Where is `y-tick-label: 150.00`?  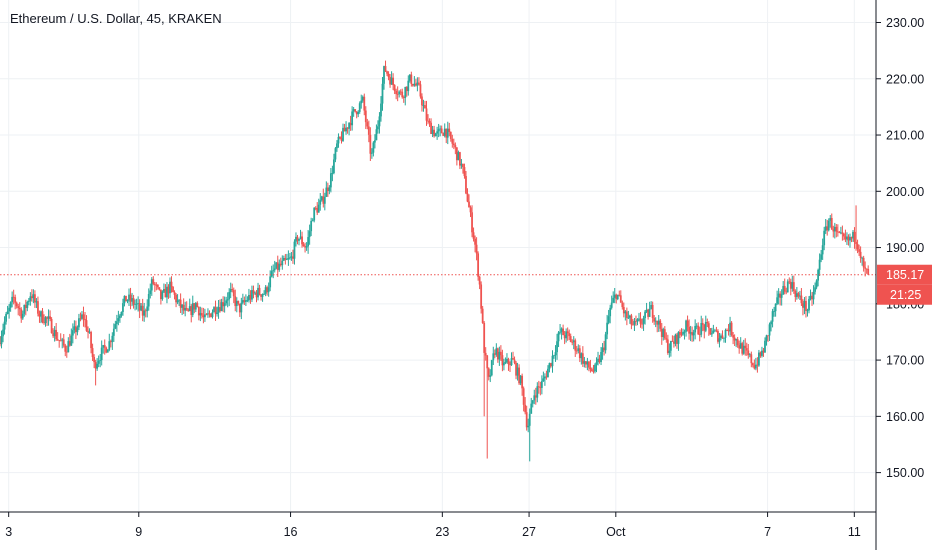
y-tick-label: 150.00 is located at coordinates (905, 473).